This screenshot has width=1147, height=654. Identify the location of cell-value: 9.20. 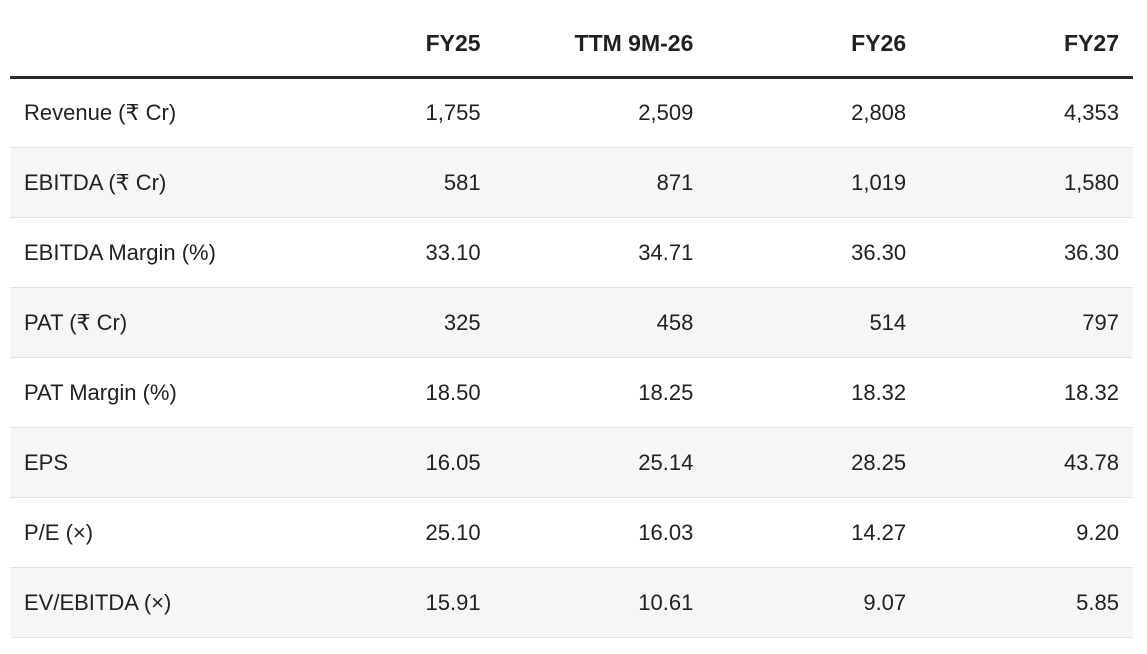
(1097, 532).